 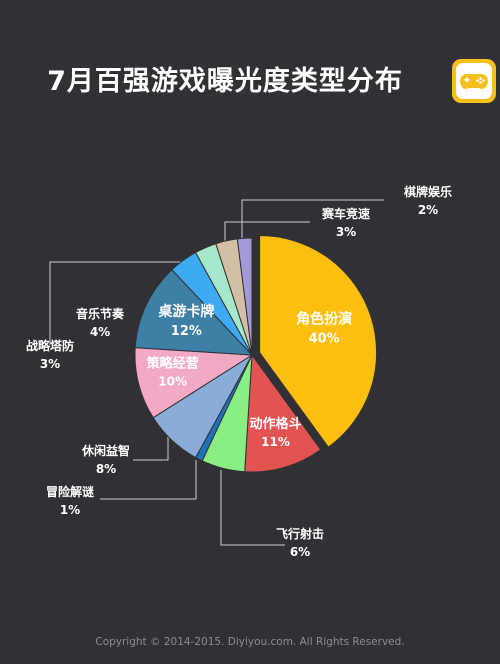 What do you see at coordinates (428, 210) in the screenshot?
I see `slice-value-label: 2%` at bounding box center [428, 210].